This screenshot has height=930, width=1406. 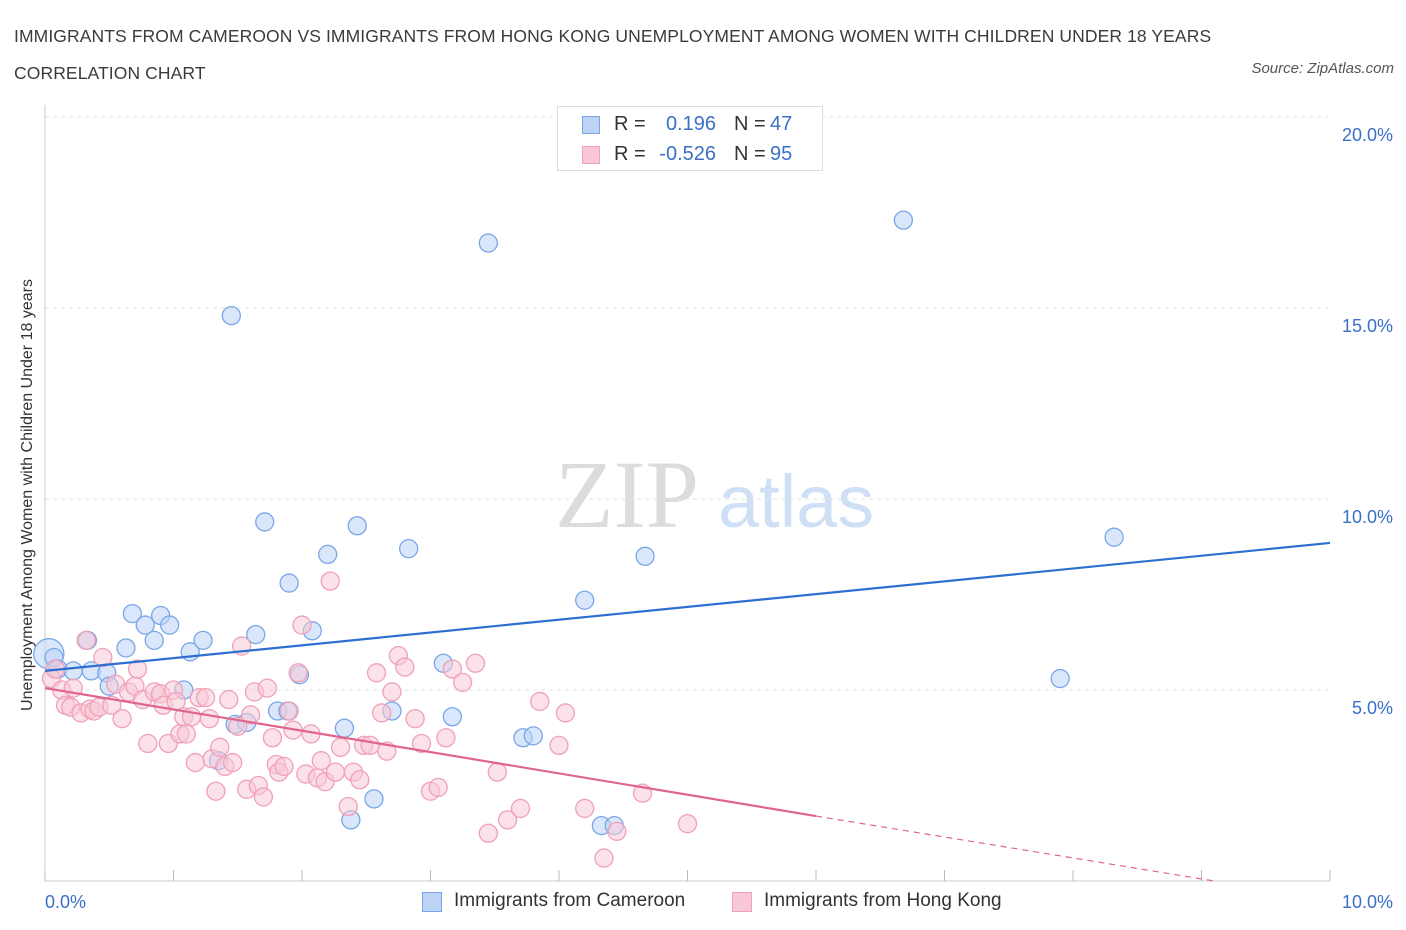 I want to click on legend-label-hong-kong: Immigrants from Hong Kong, so click(x=883, y=900).